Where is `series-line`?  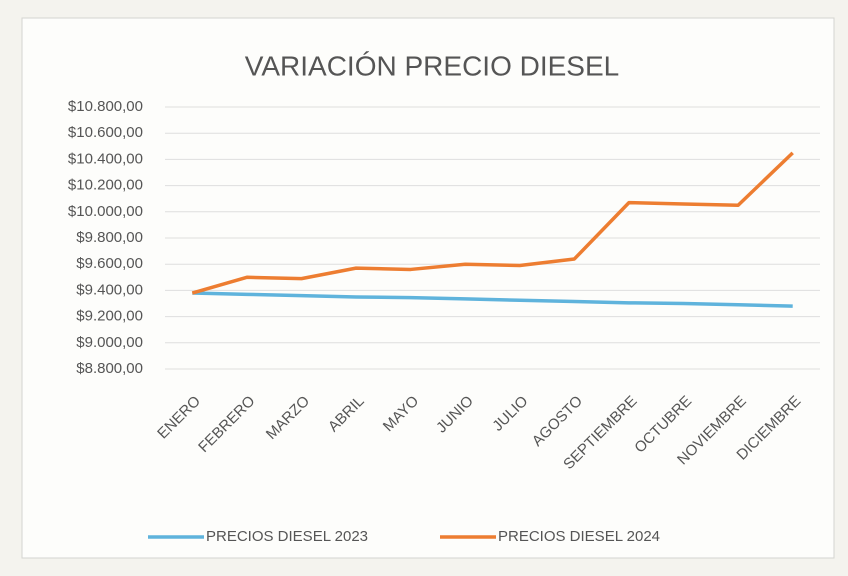 series-line is located at coordinates (492, 299).